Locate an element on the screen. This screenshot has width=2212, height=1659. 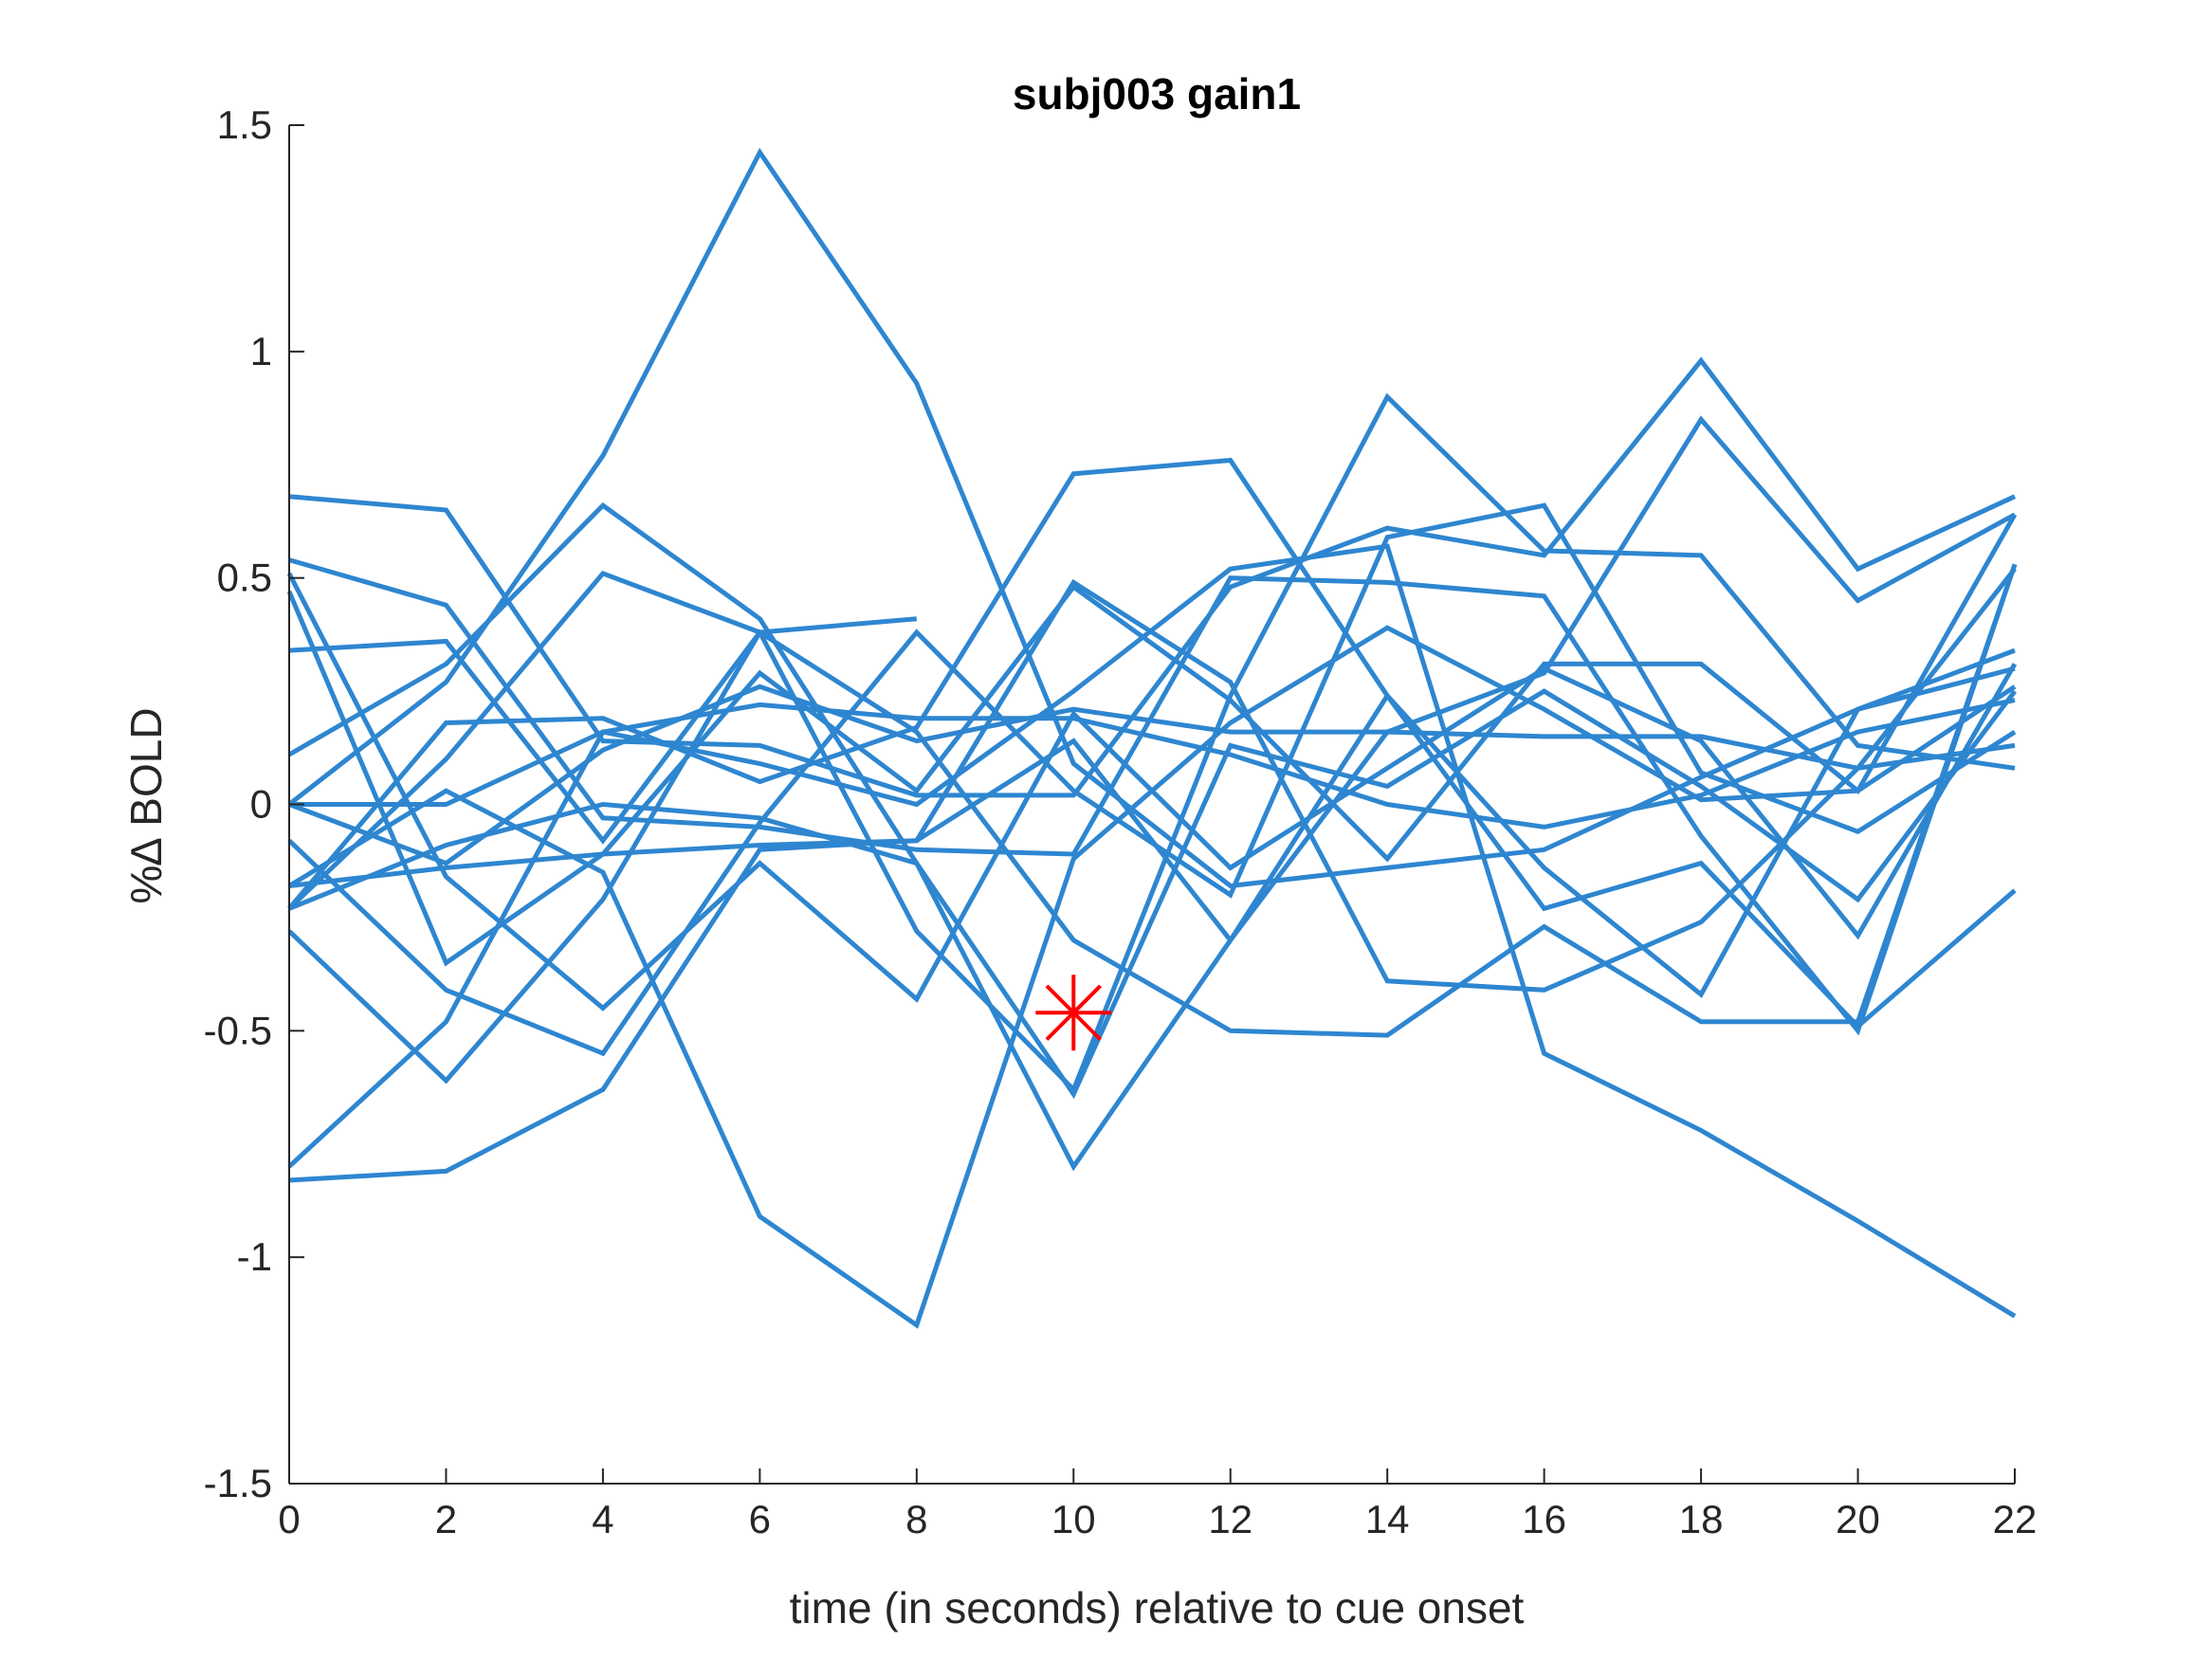
x-ticks: 0 2 4 6 8 10 12 14 16 18 20 22 is located at coordinates (1157, 1504).